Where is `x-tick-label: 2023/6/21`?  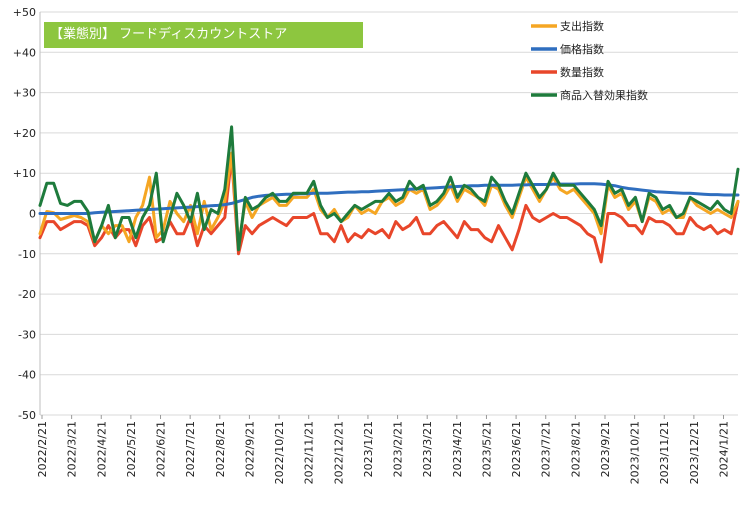 x-tick-label: 2023/6/21 is located at coordinates (516, 449).